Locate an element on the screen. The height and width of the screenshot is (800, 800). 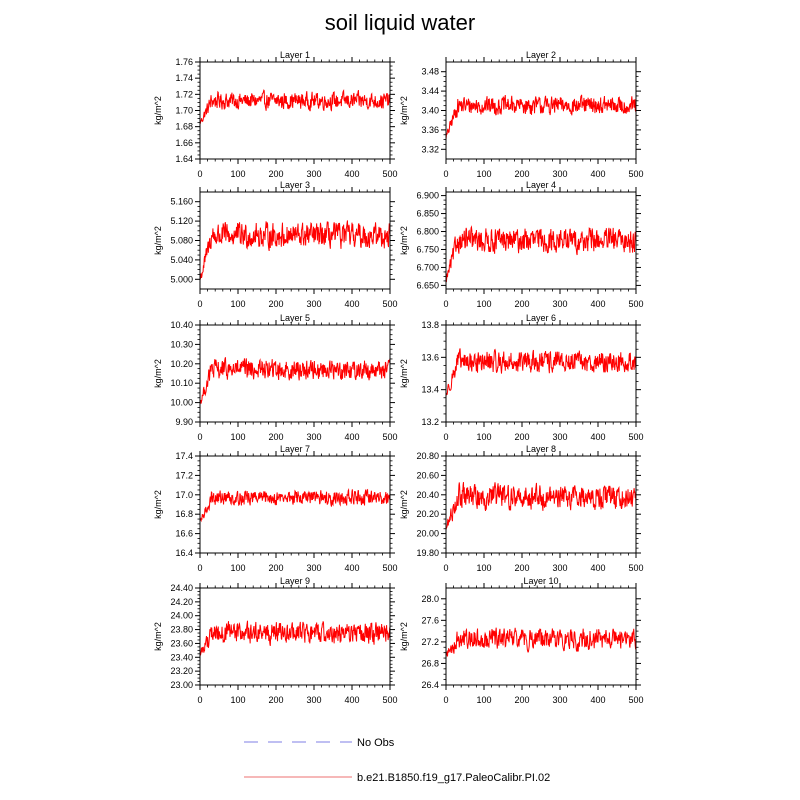
y-tick-label: 5.160 is located at coordinates (181, 202).